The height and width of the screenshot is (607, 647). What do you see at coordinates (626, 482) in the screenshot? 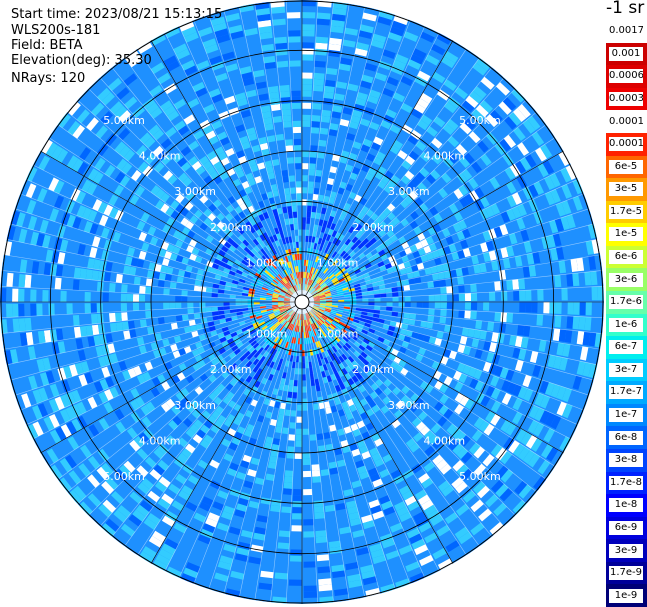
I see `colorbar-tick-label: 1.7e-8` at bounding box center [626, 482].